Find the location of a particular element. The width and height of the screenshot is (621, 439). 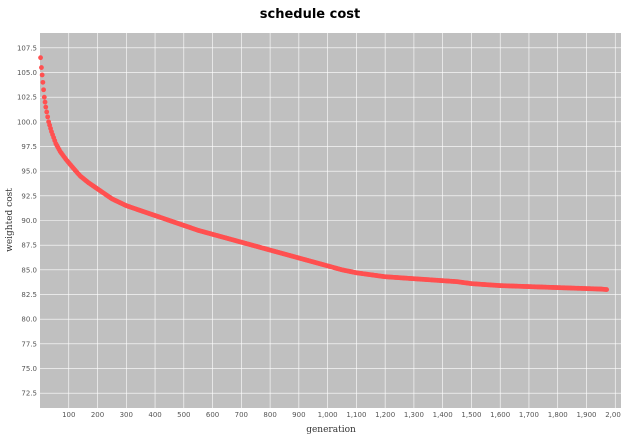

y-tick-label: 85.0 is located at coordinates (29, 270).